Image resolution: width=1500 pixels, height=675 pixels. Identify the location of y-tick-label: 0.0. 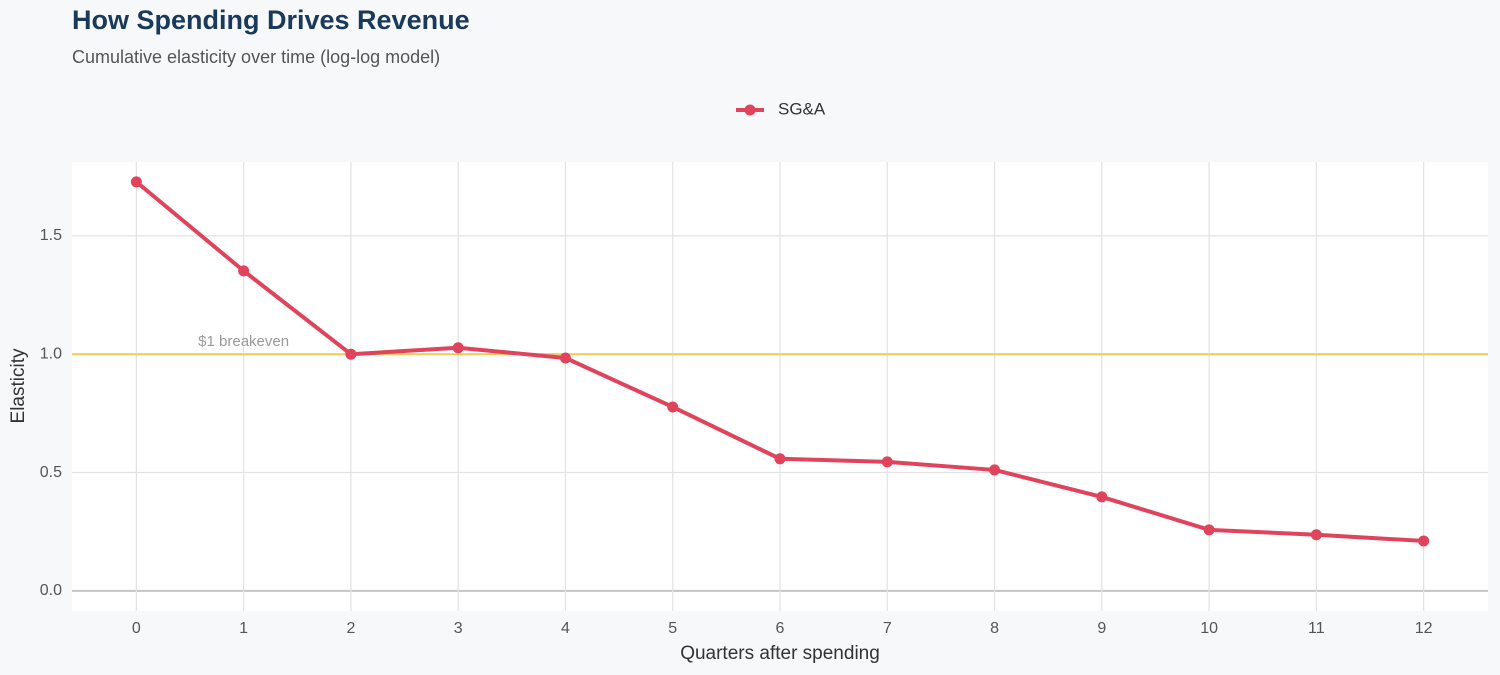
(51, 590).